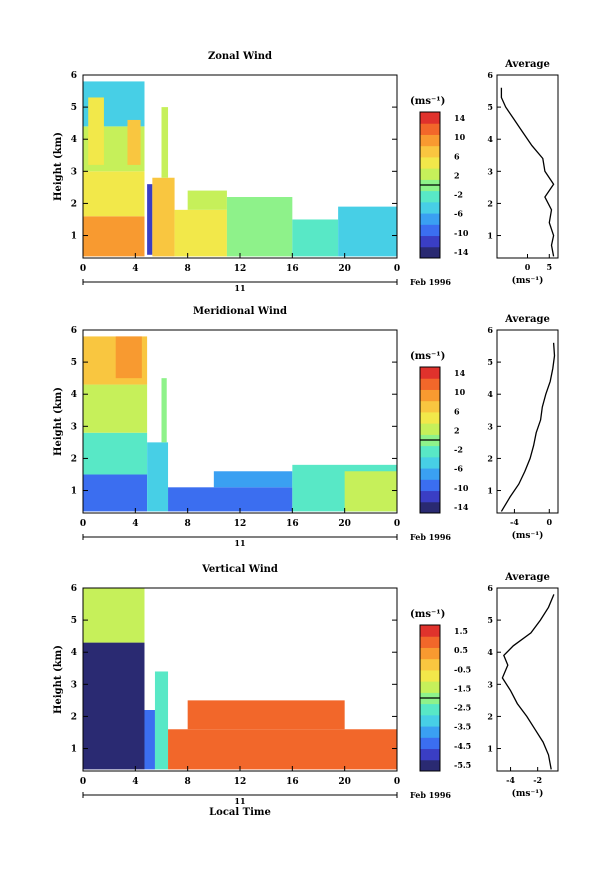  What do you see at coordinates (549, 267) in the screenshot?
I see `average-x-tick-label: 5` at bounding box center [549, 267].